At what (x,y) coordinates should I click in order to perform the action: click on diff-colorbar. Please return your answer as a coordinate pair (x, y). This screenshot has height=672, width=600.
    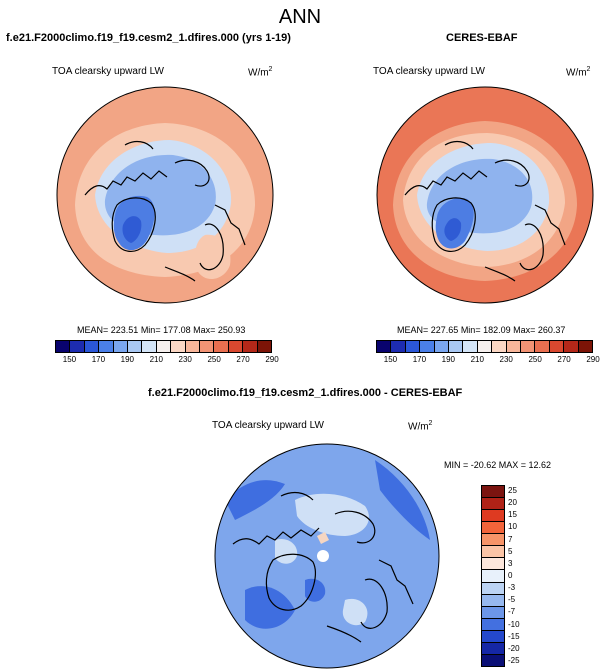
    Looking at the image, I should click on (493, 576).